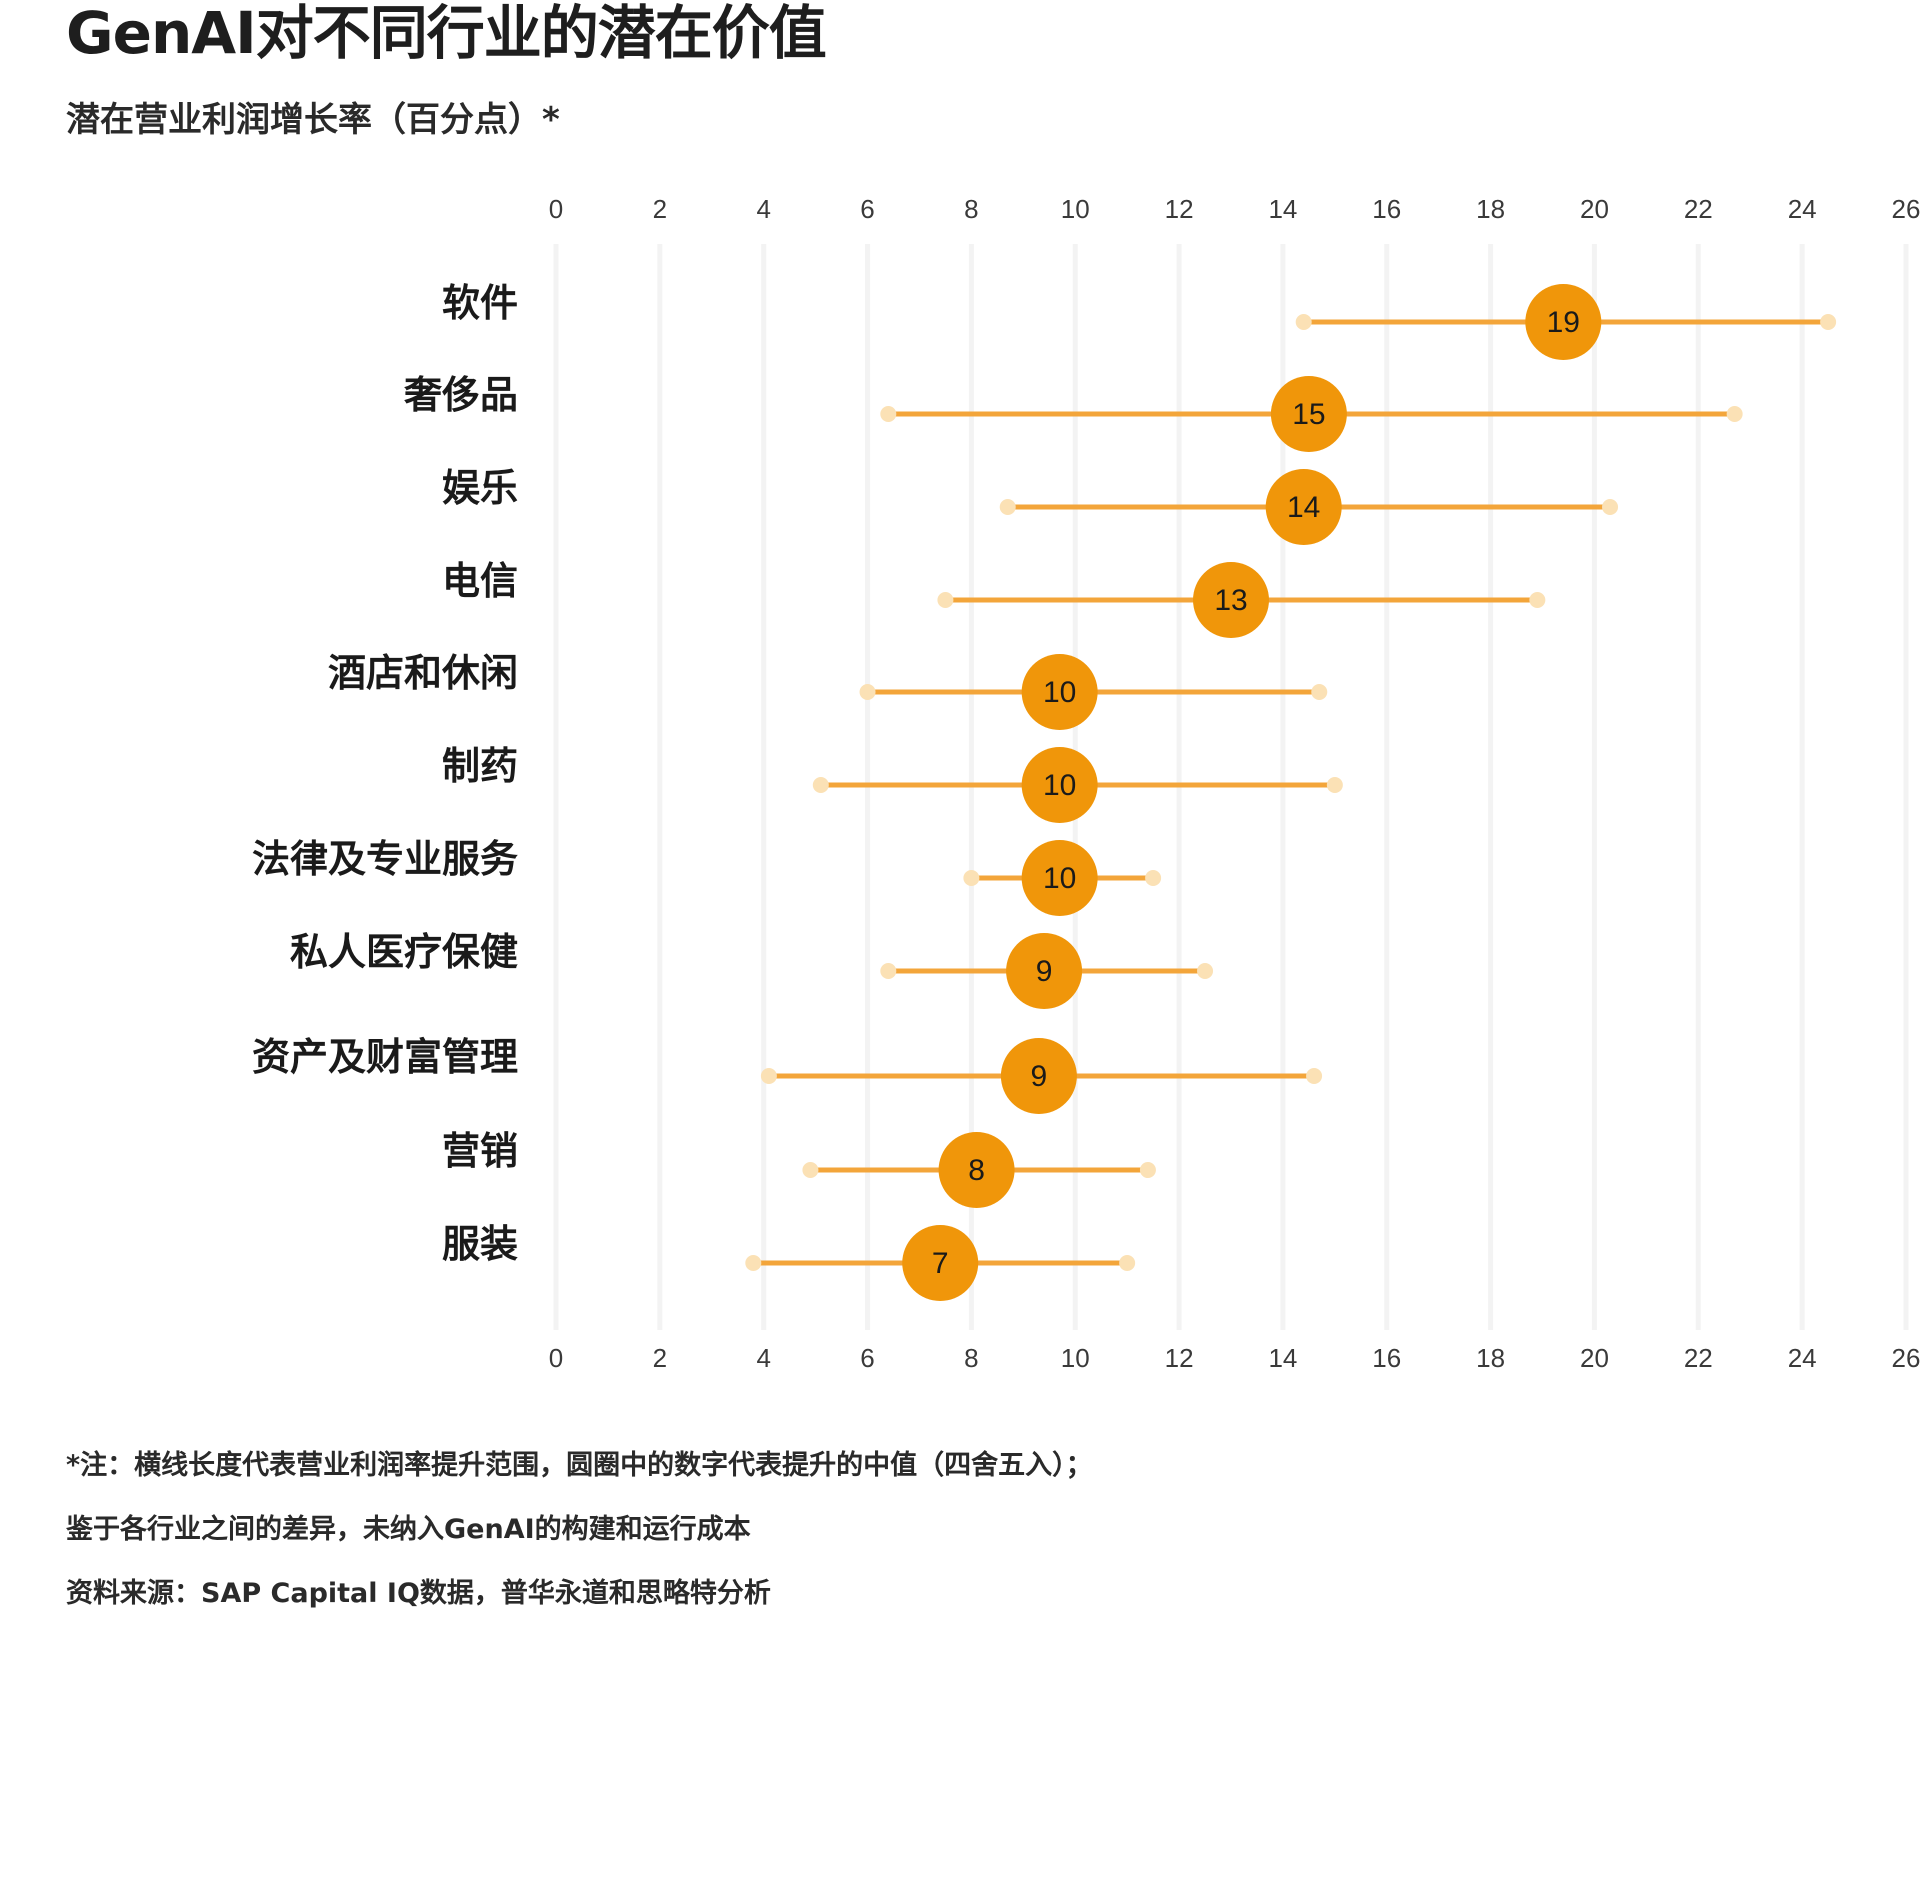  What do you see at coordinates (1282, 209) in the screenshot?
I see `x-tick-label-top: 14` at bounding box center [1282, 209].